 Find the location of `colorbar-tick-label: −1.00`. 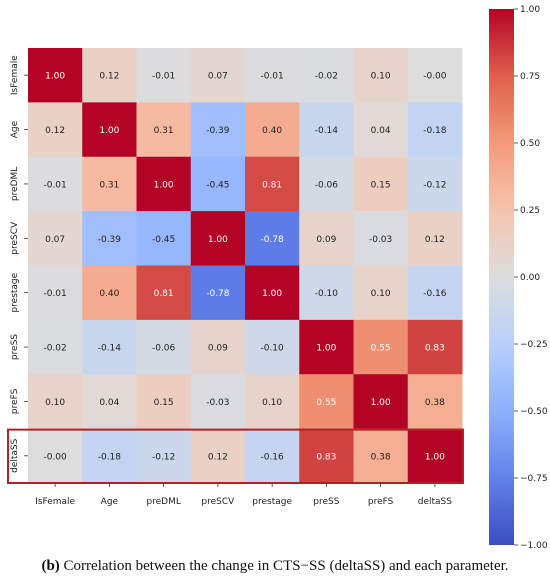

colorbar-tick-label: −1.00 is located at coordinates (534, 546).